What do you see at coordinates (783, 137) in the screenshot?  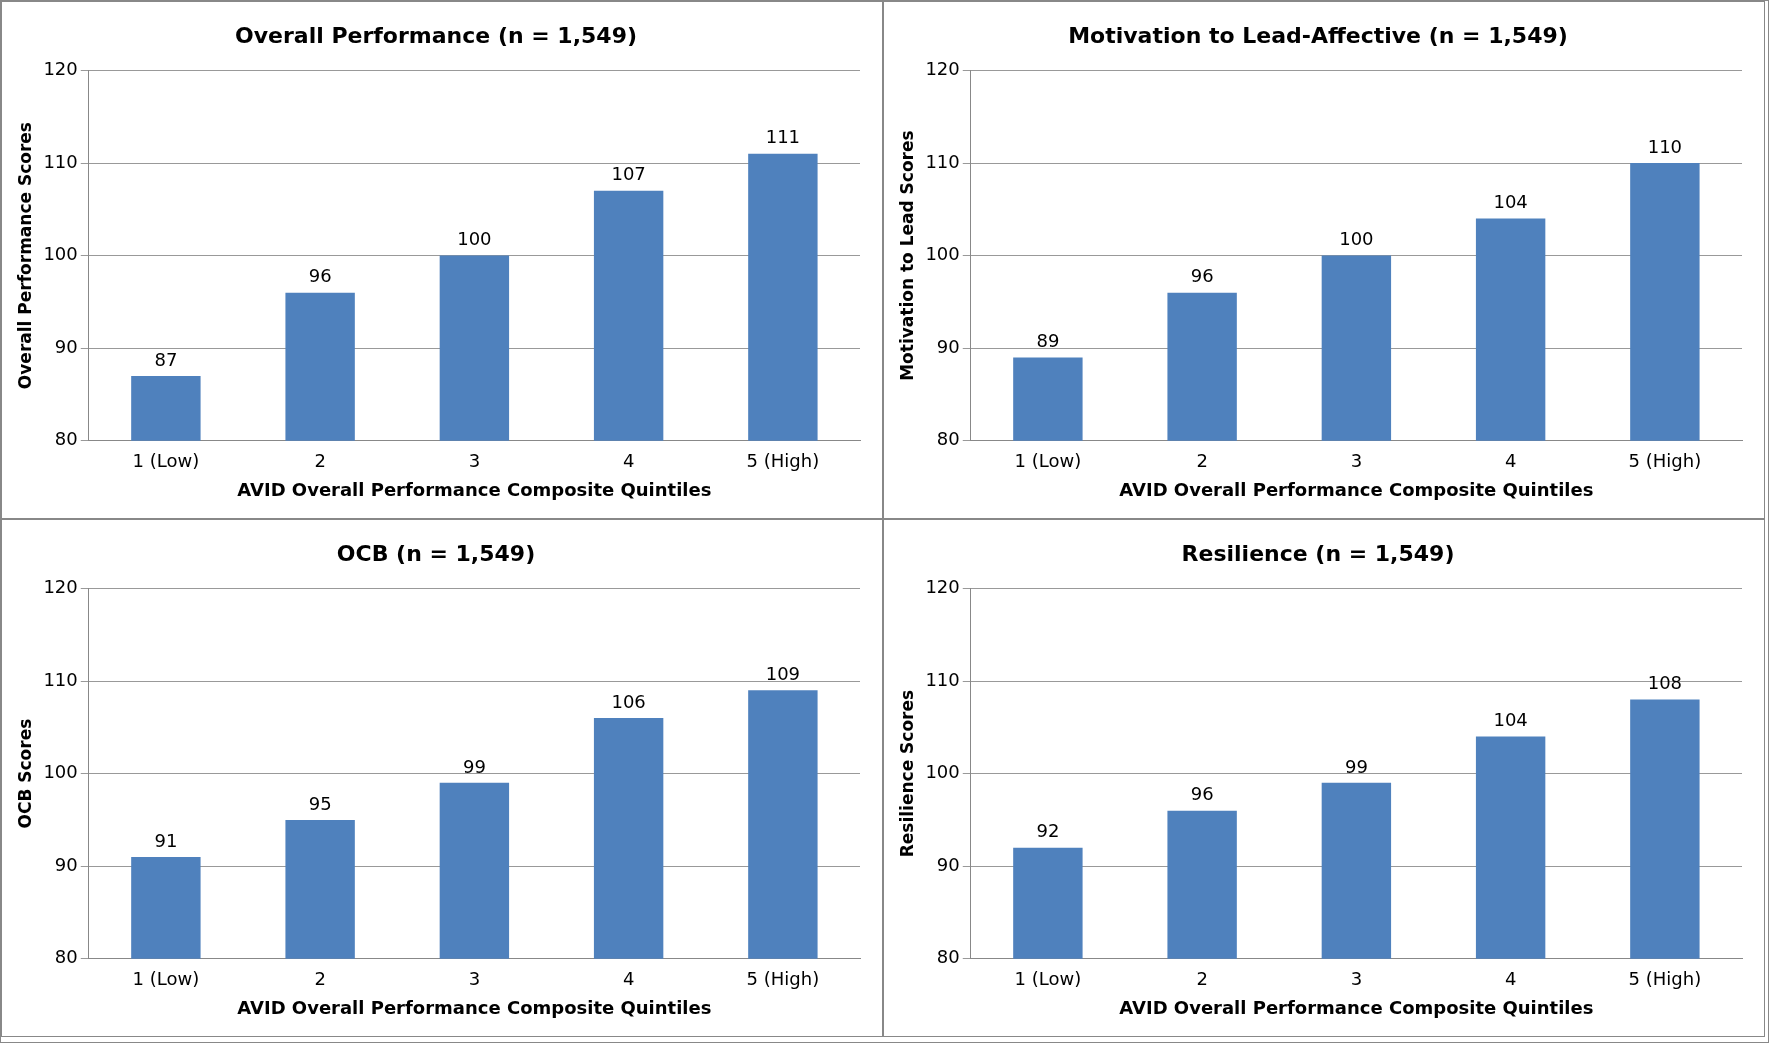 I see `data-label: 111` at bounding box center [783, 137].